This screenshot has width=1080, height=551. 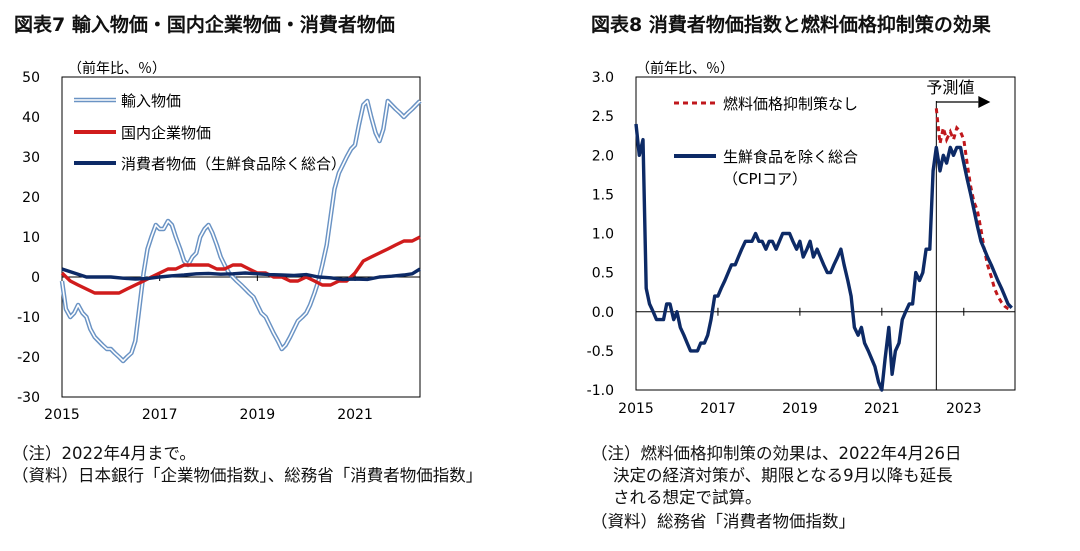 I want to click on chart7-ytick-label: 40, so click(x=31, y=118).